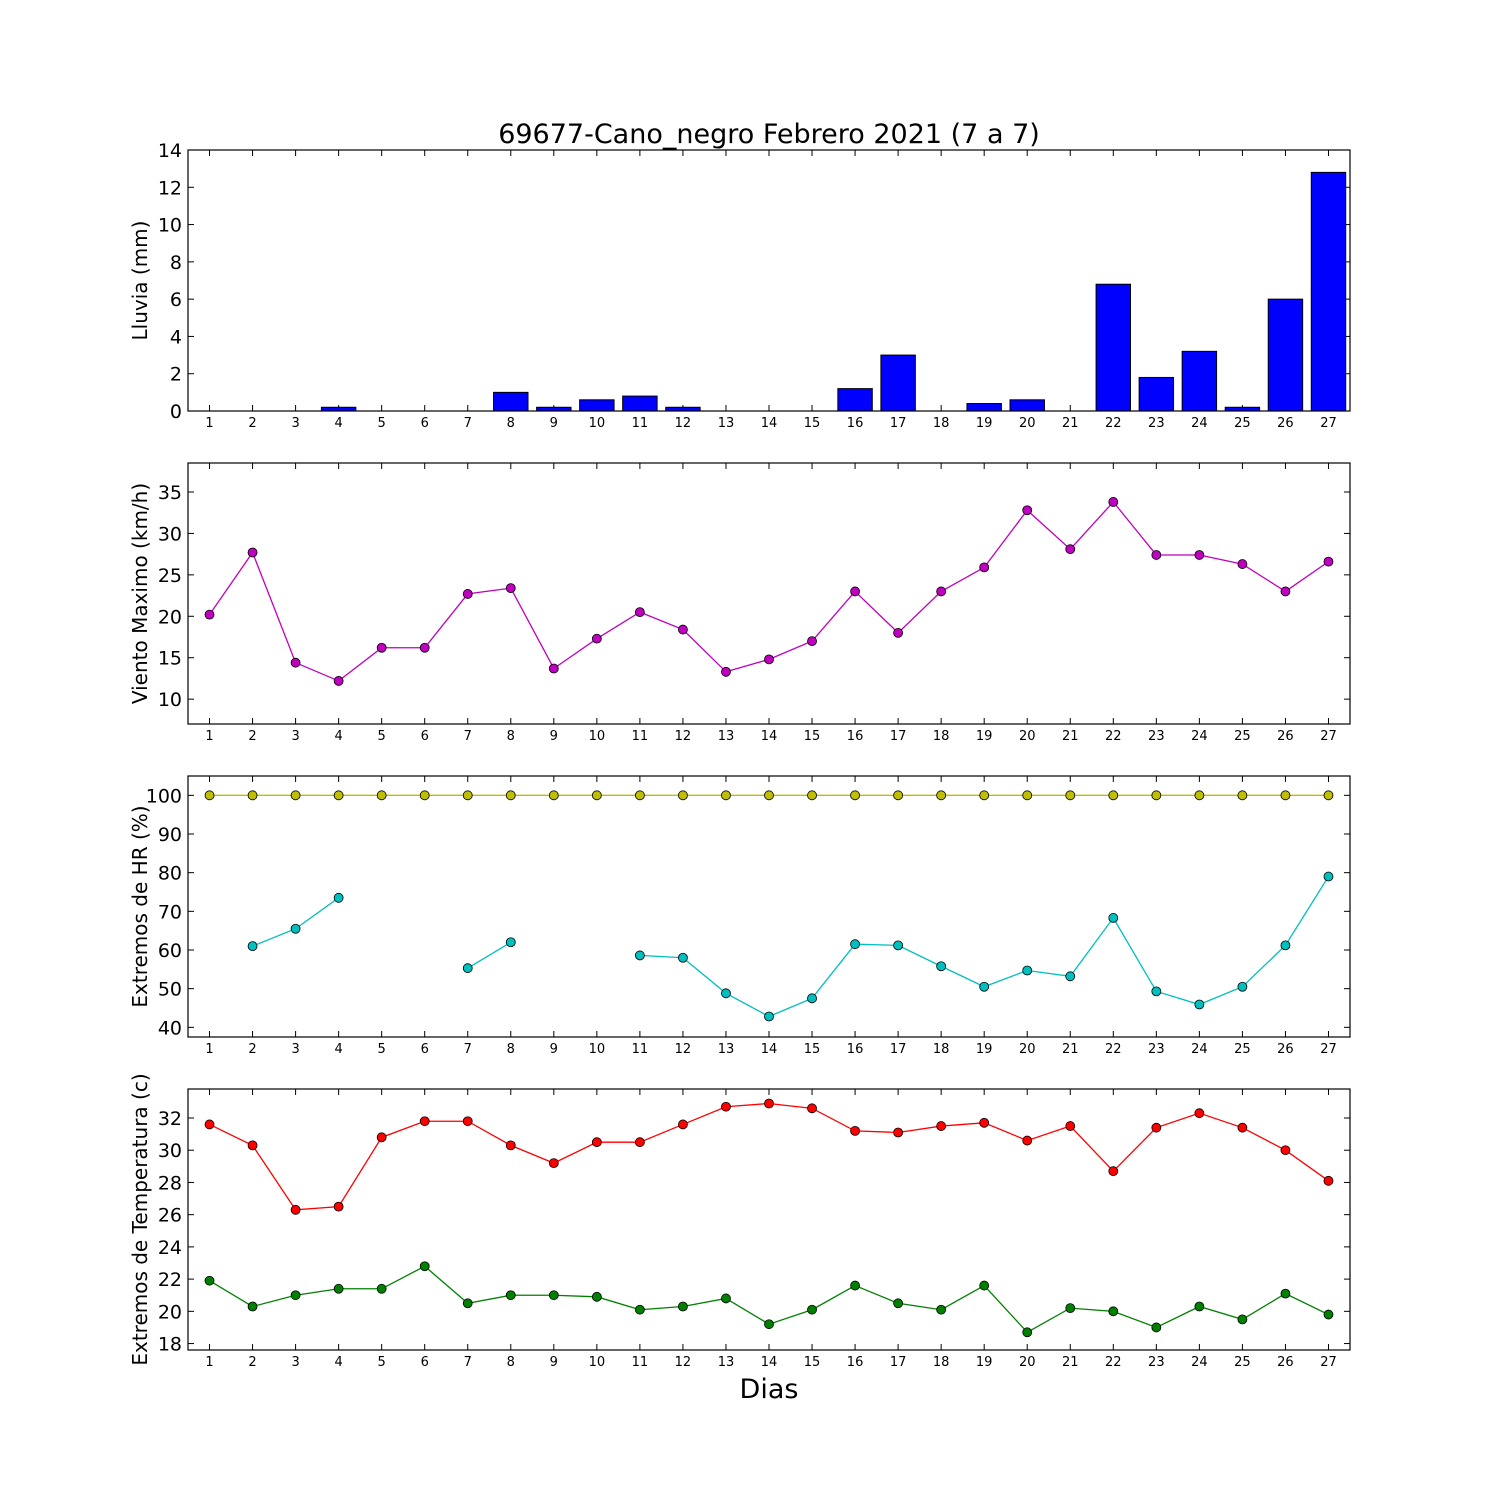 Image resolution: width=1500 pixels, height=1500 pixels. Describe the element at coordinates (209, 736) in the screenshot. I see `x-tick-label: 1` at that location.